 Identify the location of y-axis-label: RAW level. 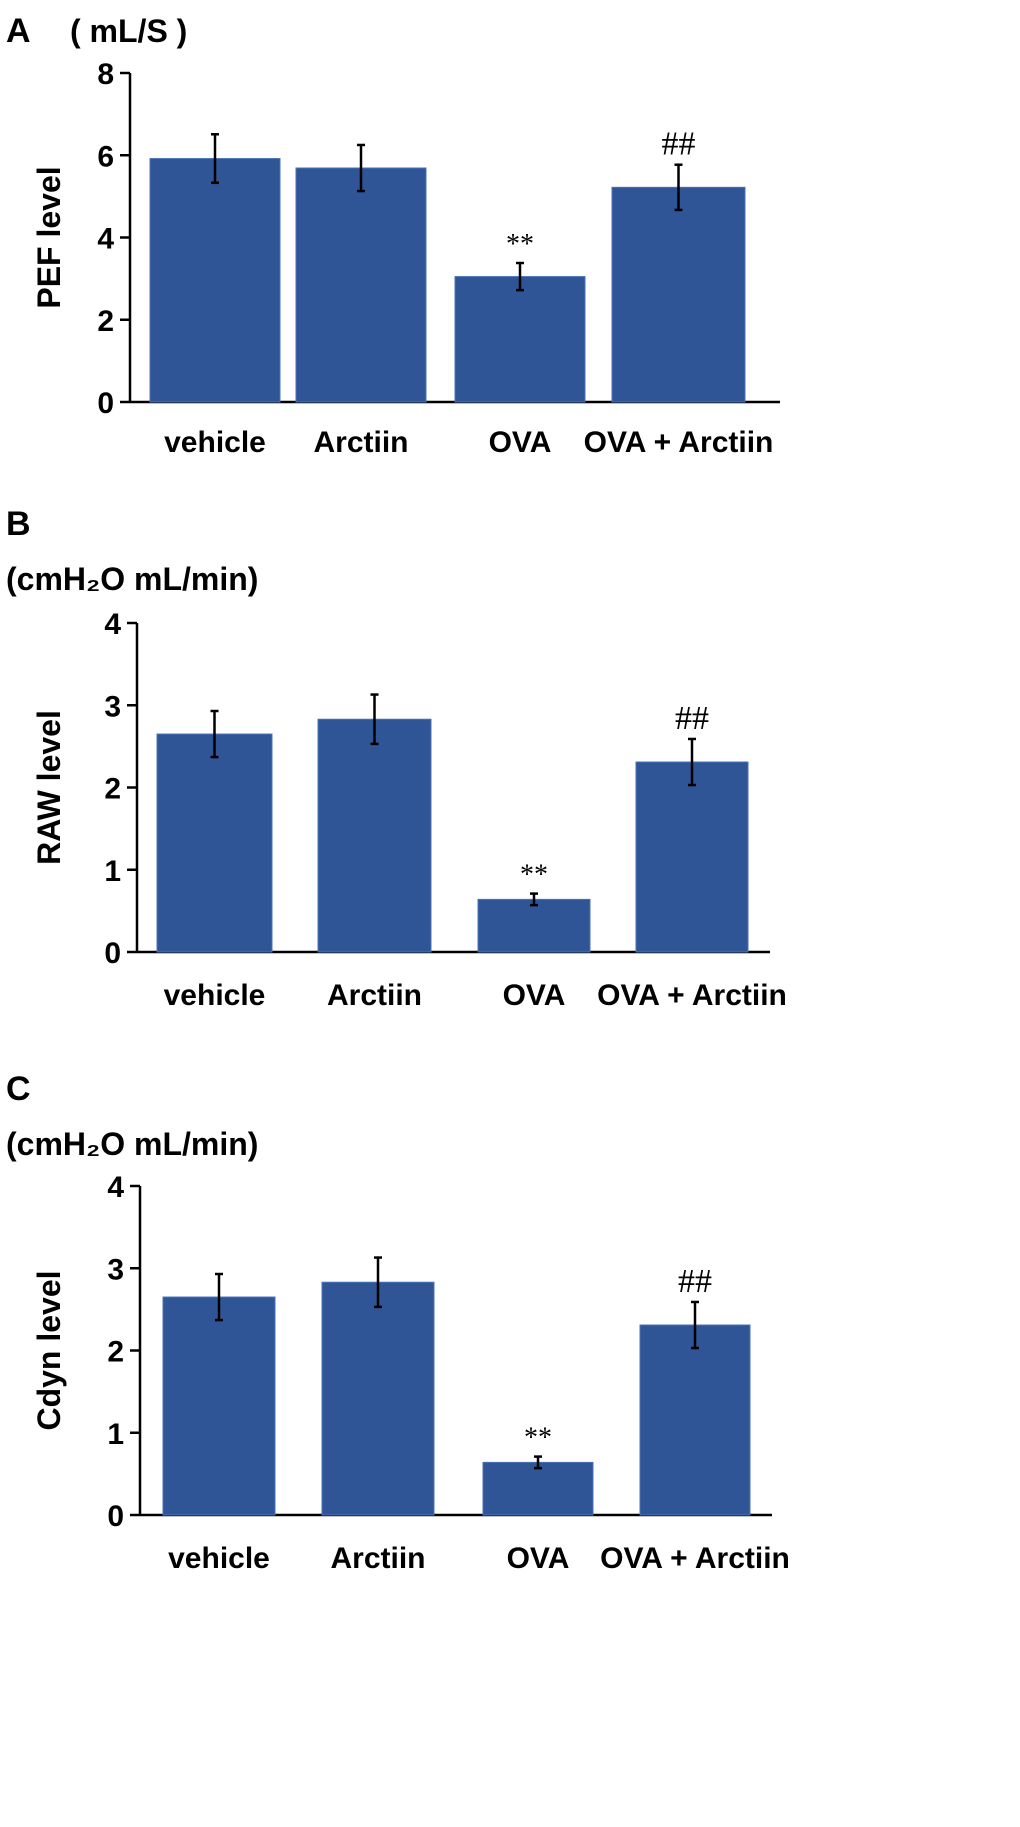
(49, 787).